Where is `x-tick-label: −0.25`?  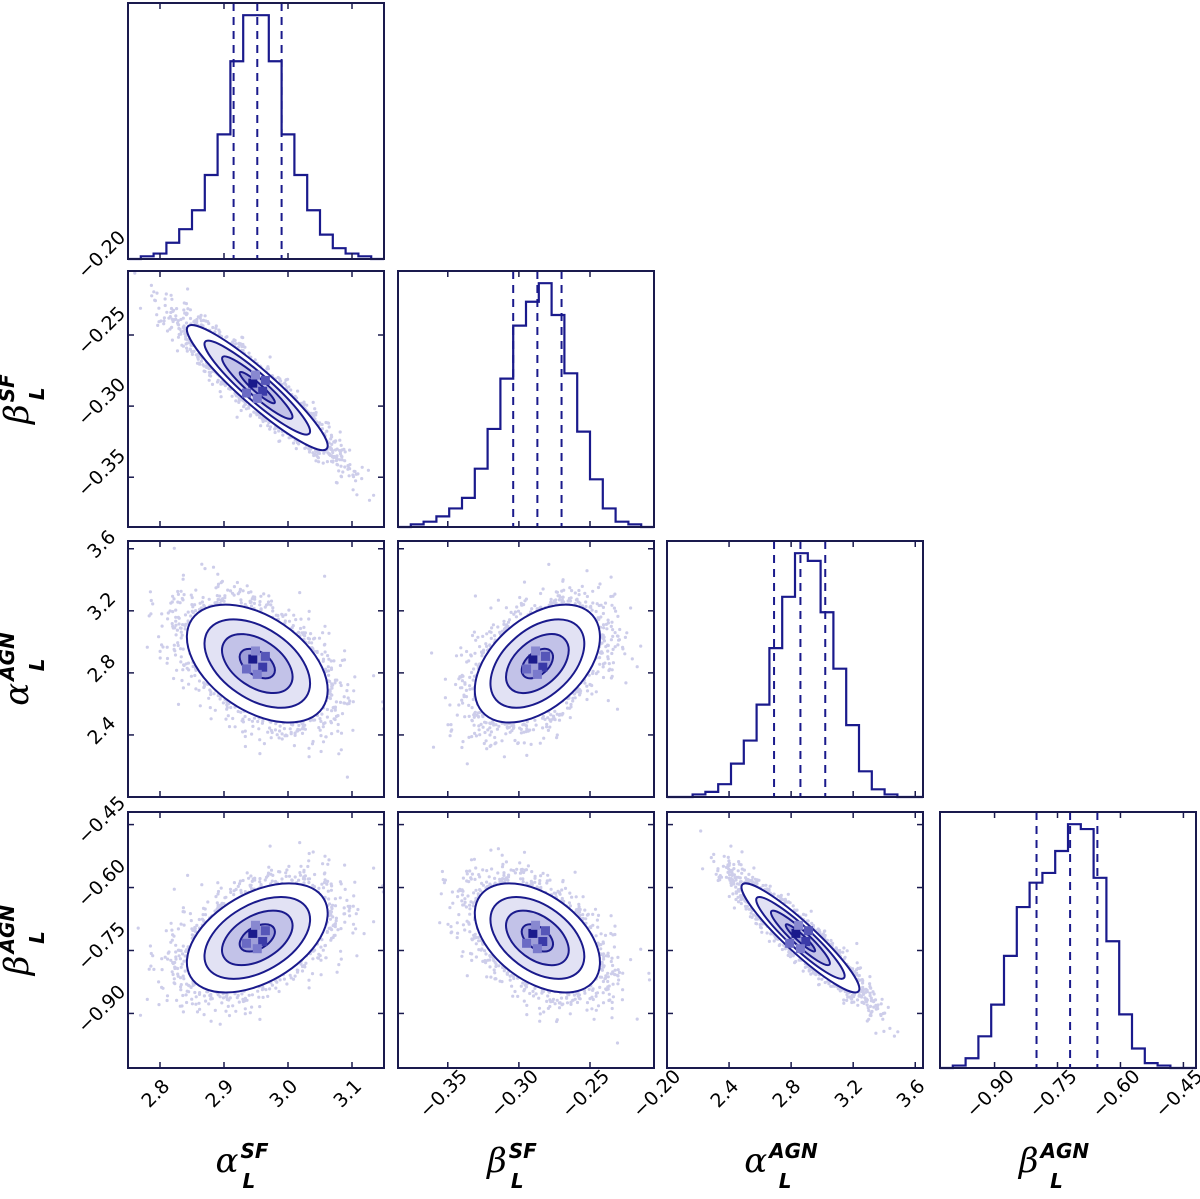
x-tick-label: −0.25 is located at coordinates (585, 1093).